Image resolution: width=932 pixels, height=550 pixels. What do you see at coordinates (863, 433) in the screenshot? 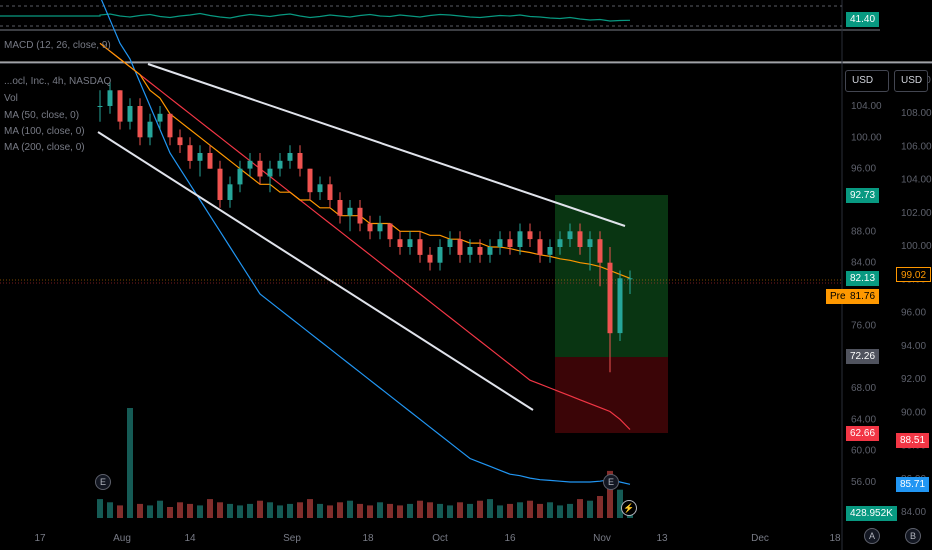
I see `stop-price-tag: 62.66` at bounding box center [863, 433].